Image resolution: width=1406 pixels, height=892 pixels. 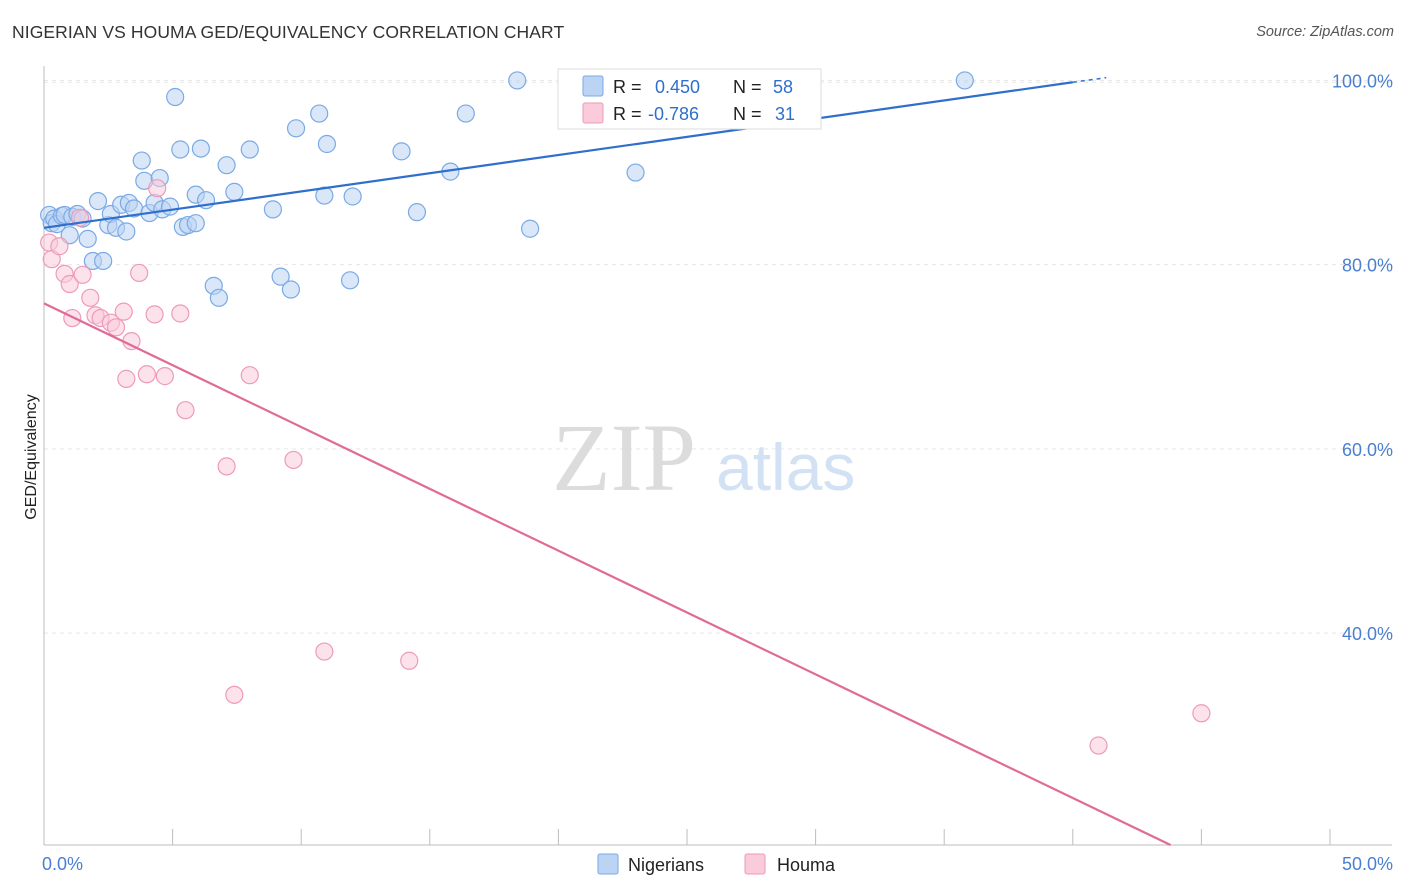 I want to click on legend-label-houma: Houma, so click(x=806, y=865).